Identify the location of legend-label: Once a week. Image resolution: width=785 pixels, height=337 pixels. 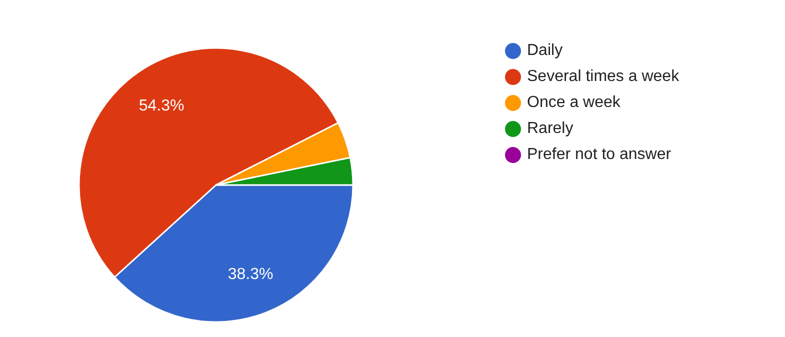
(573, 103).